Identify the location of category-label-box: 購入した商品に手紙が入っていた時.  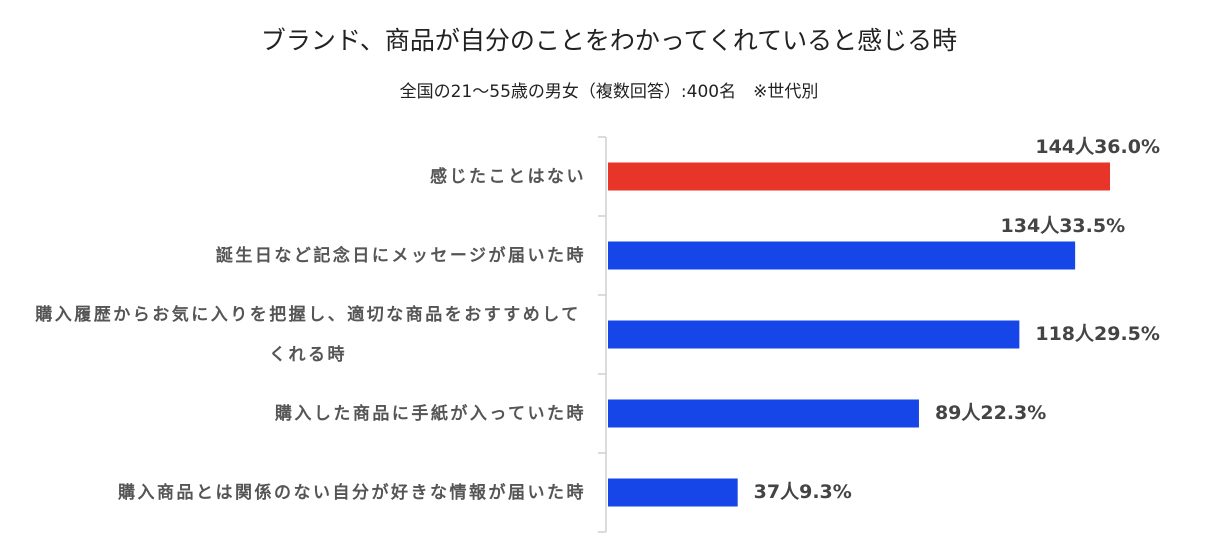
(308, 414).